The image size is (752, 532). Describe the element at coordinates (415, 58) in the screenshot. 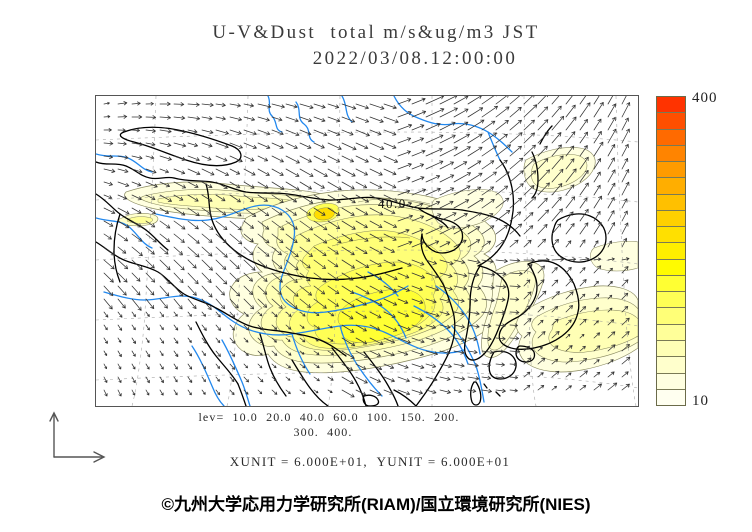

I see `chart-datetime: 2022/03/08.12:00:00` at that location.